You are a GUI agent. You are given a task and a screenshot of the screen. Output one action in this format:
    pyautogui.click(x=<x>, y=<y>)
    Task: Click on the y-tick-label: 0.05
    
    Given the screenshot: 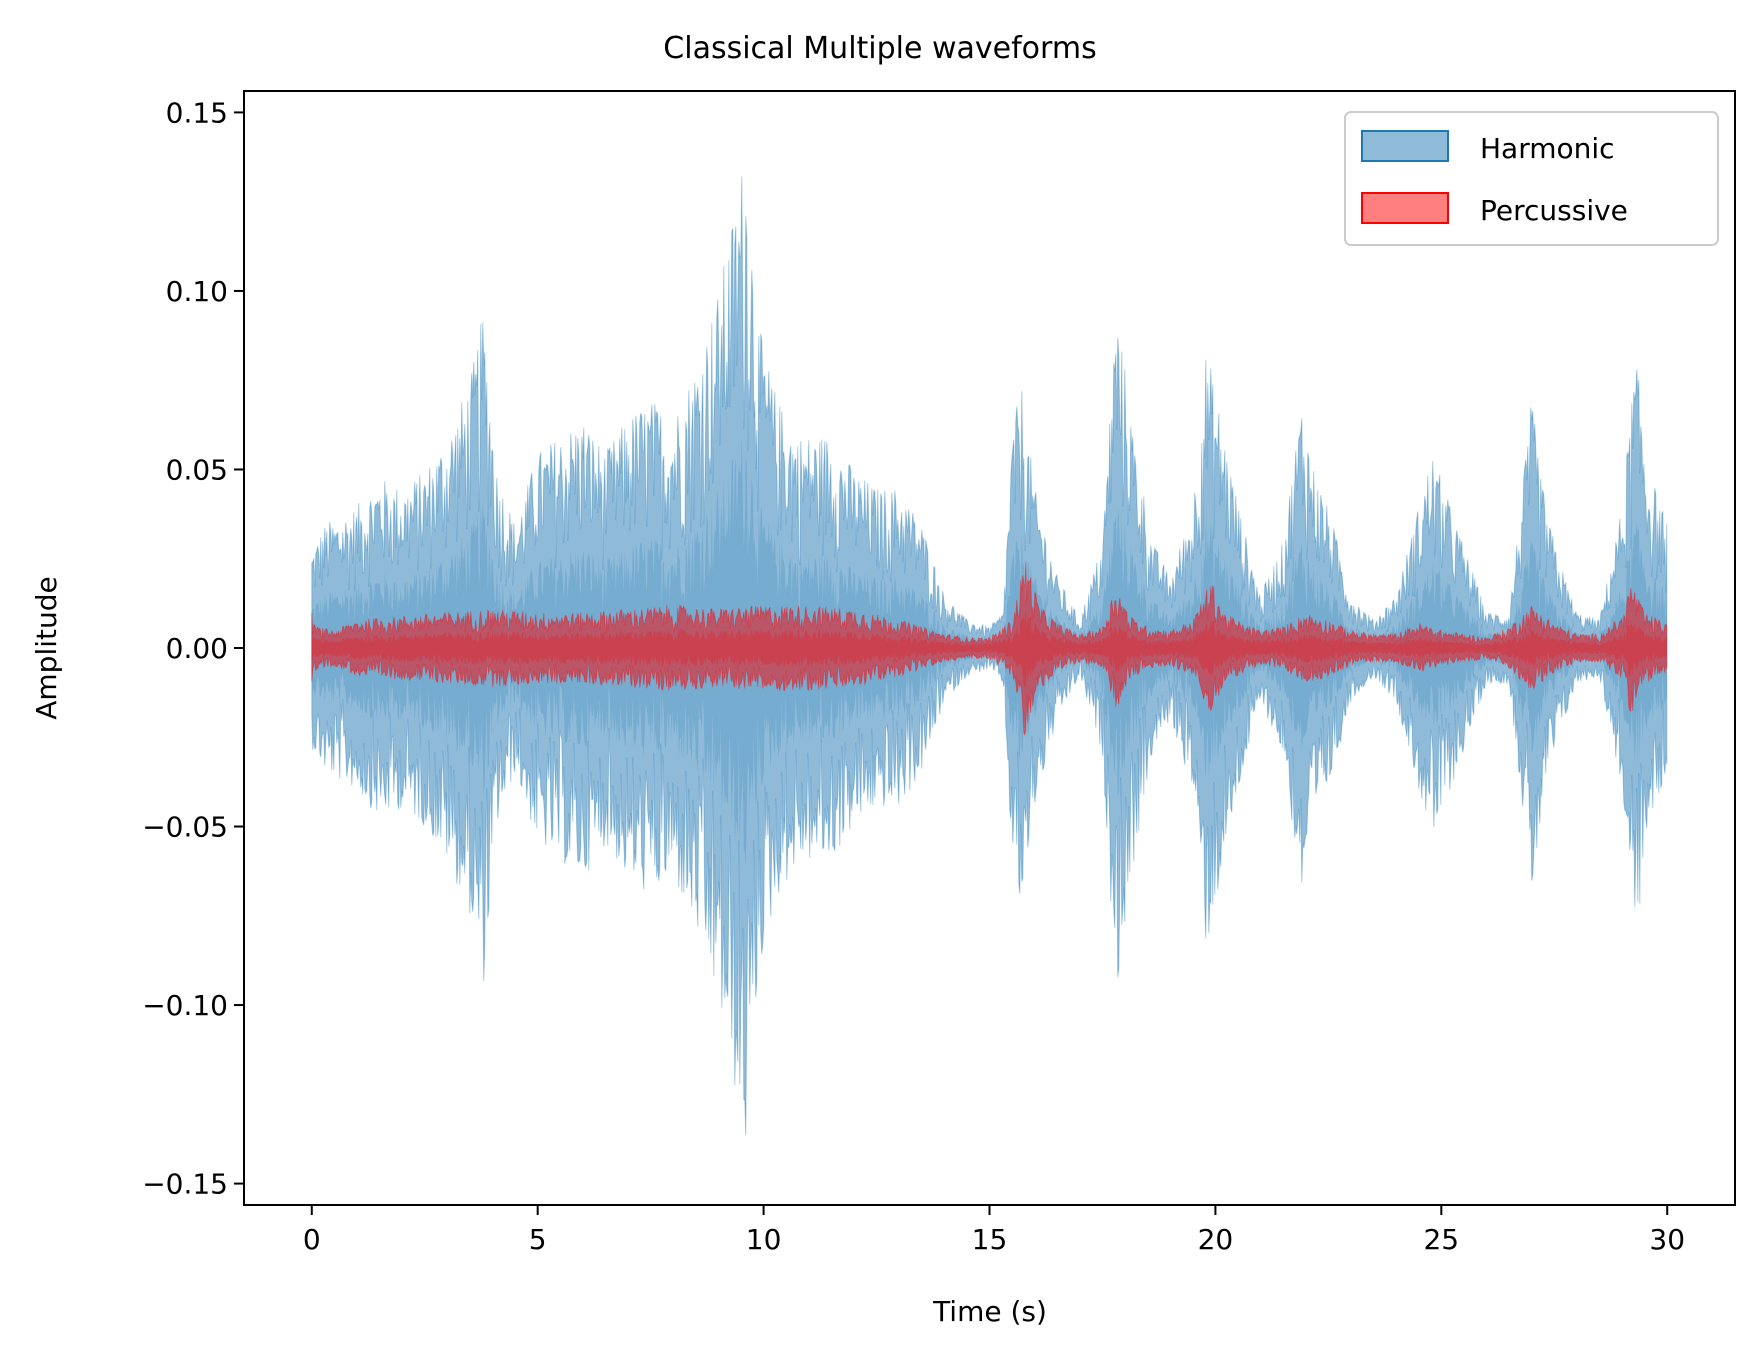 What is the action you would take?
    pyautogui.click(x=197, y=469)
    